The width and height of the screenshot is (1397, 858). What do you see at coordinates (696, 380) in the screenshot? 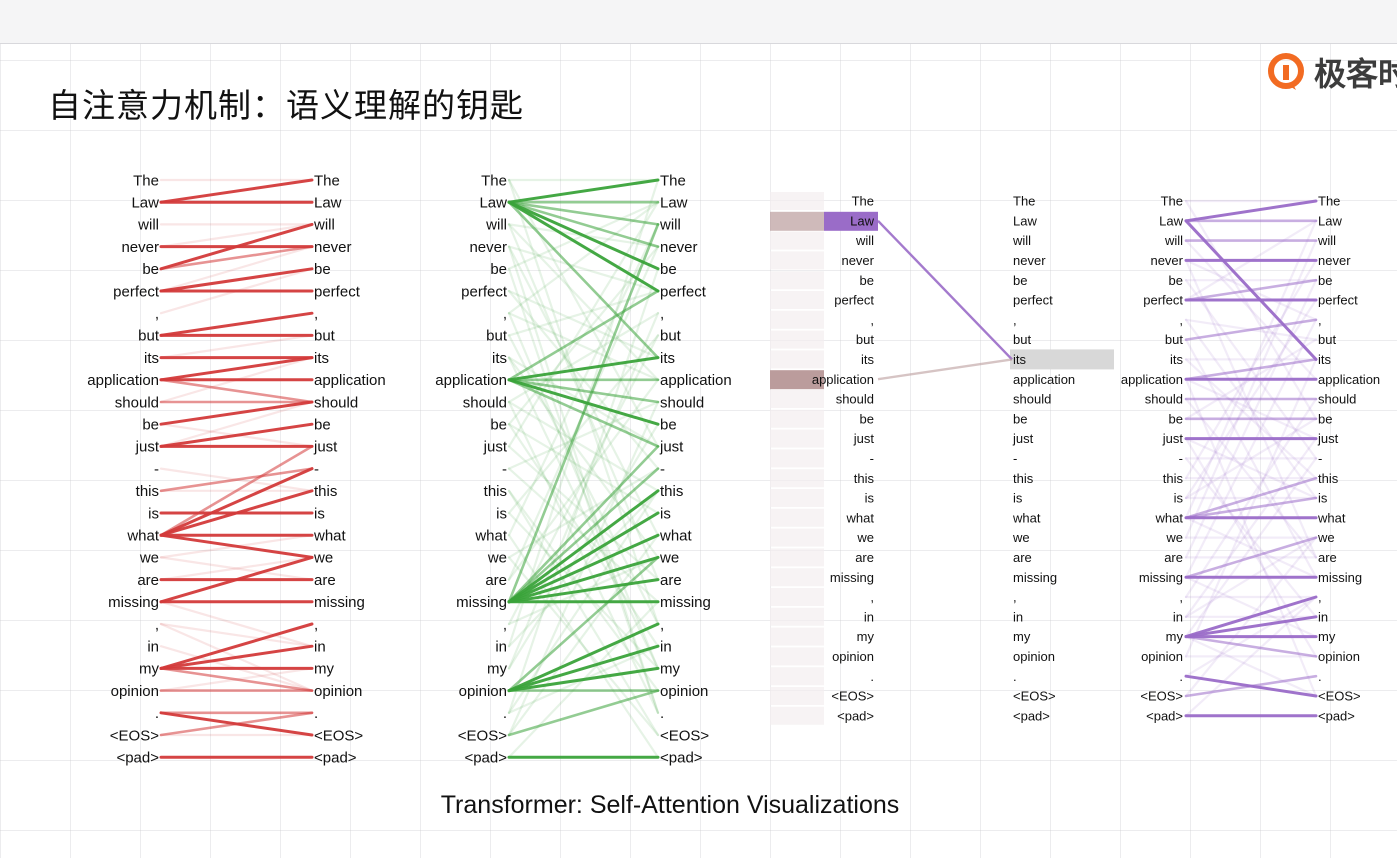
I see `token-right-application: application` at bounding box center [696, 380].